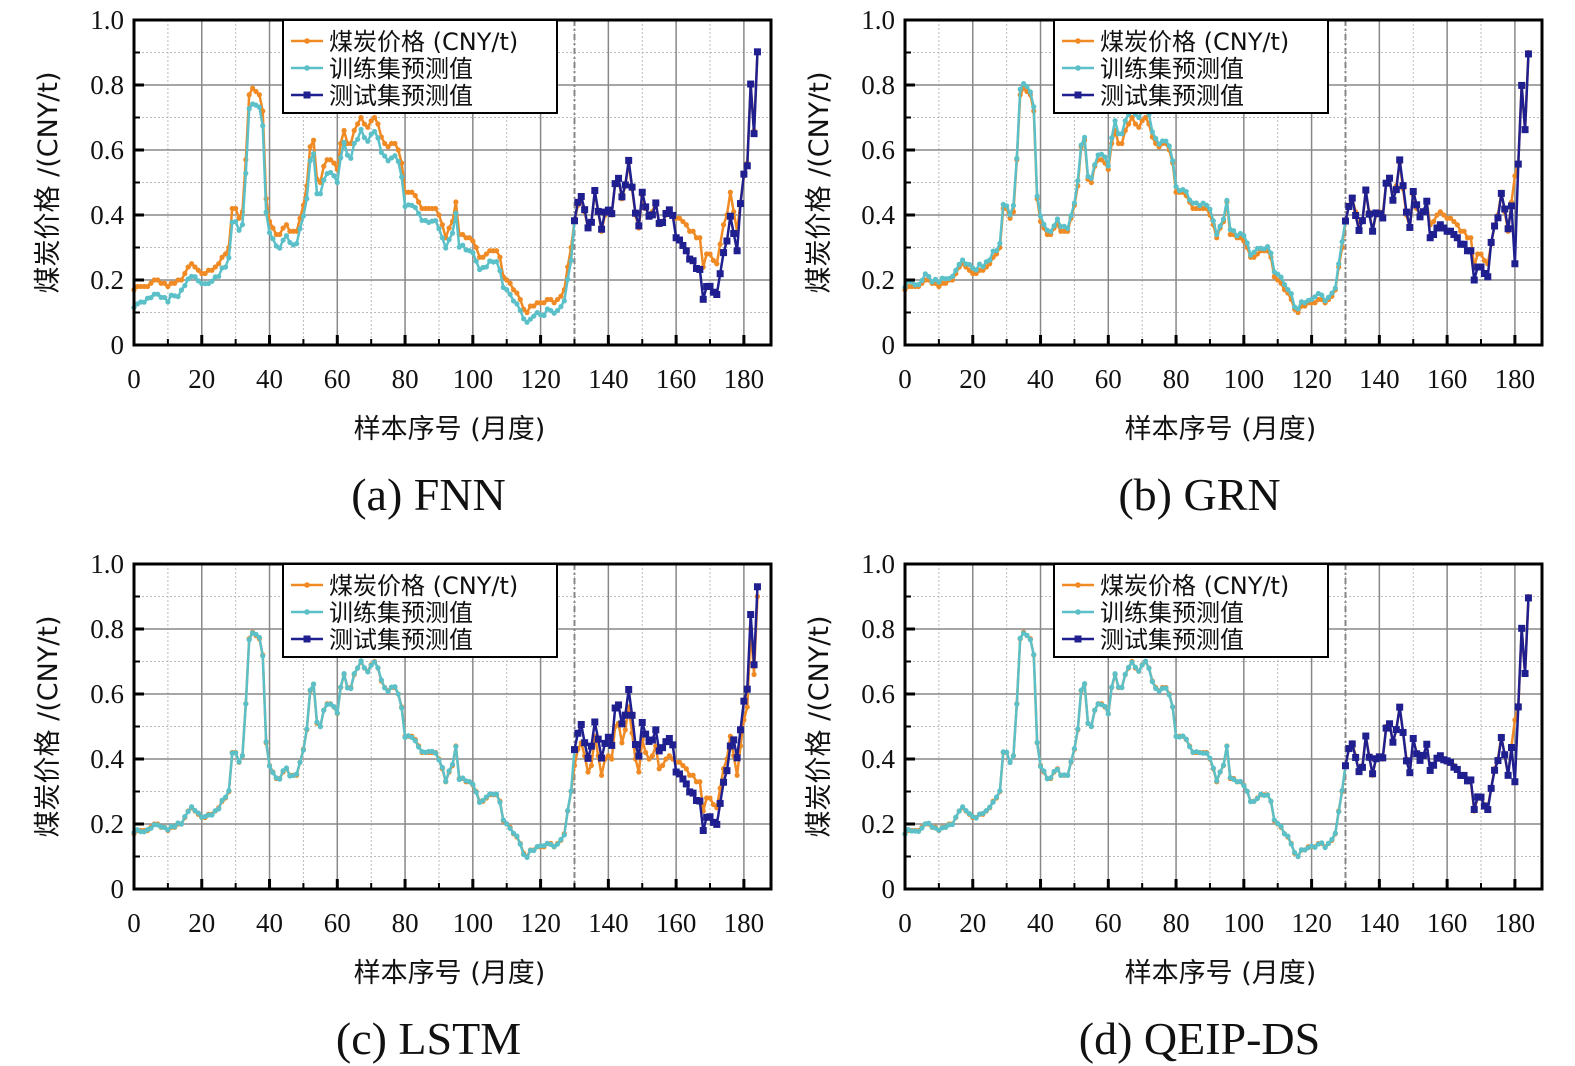  I want to click on y-tick-label: 0, so click(889, 345).